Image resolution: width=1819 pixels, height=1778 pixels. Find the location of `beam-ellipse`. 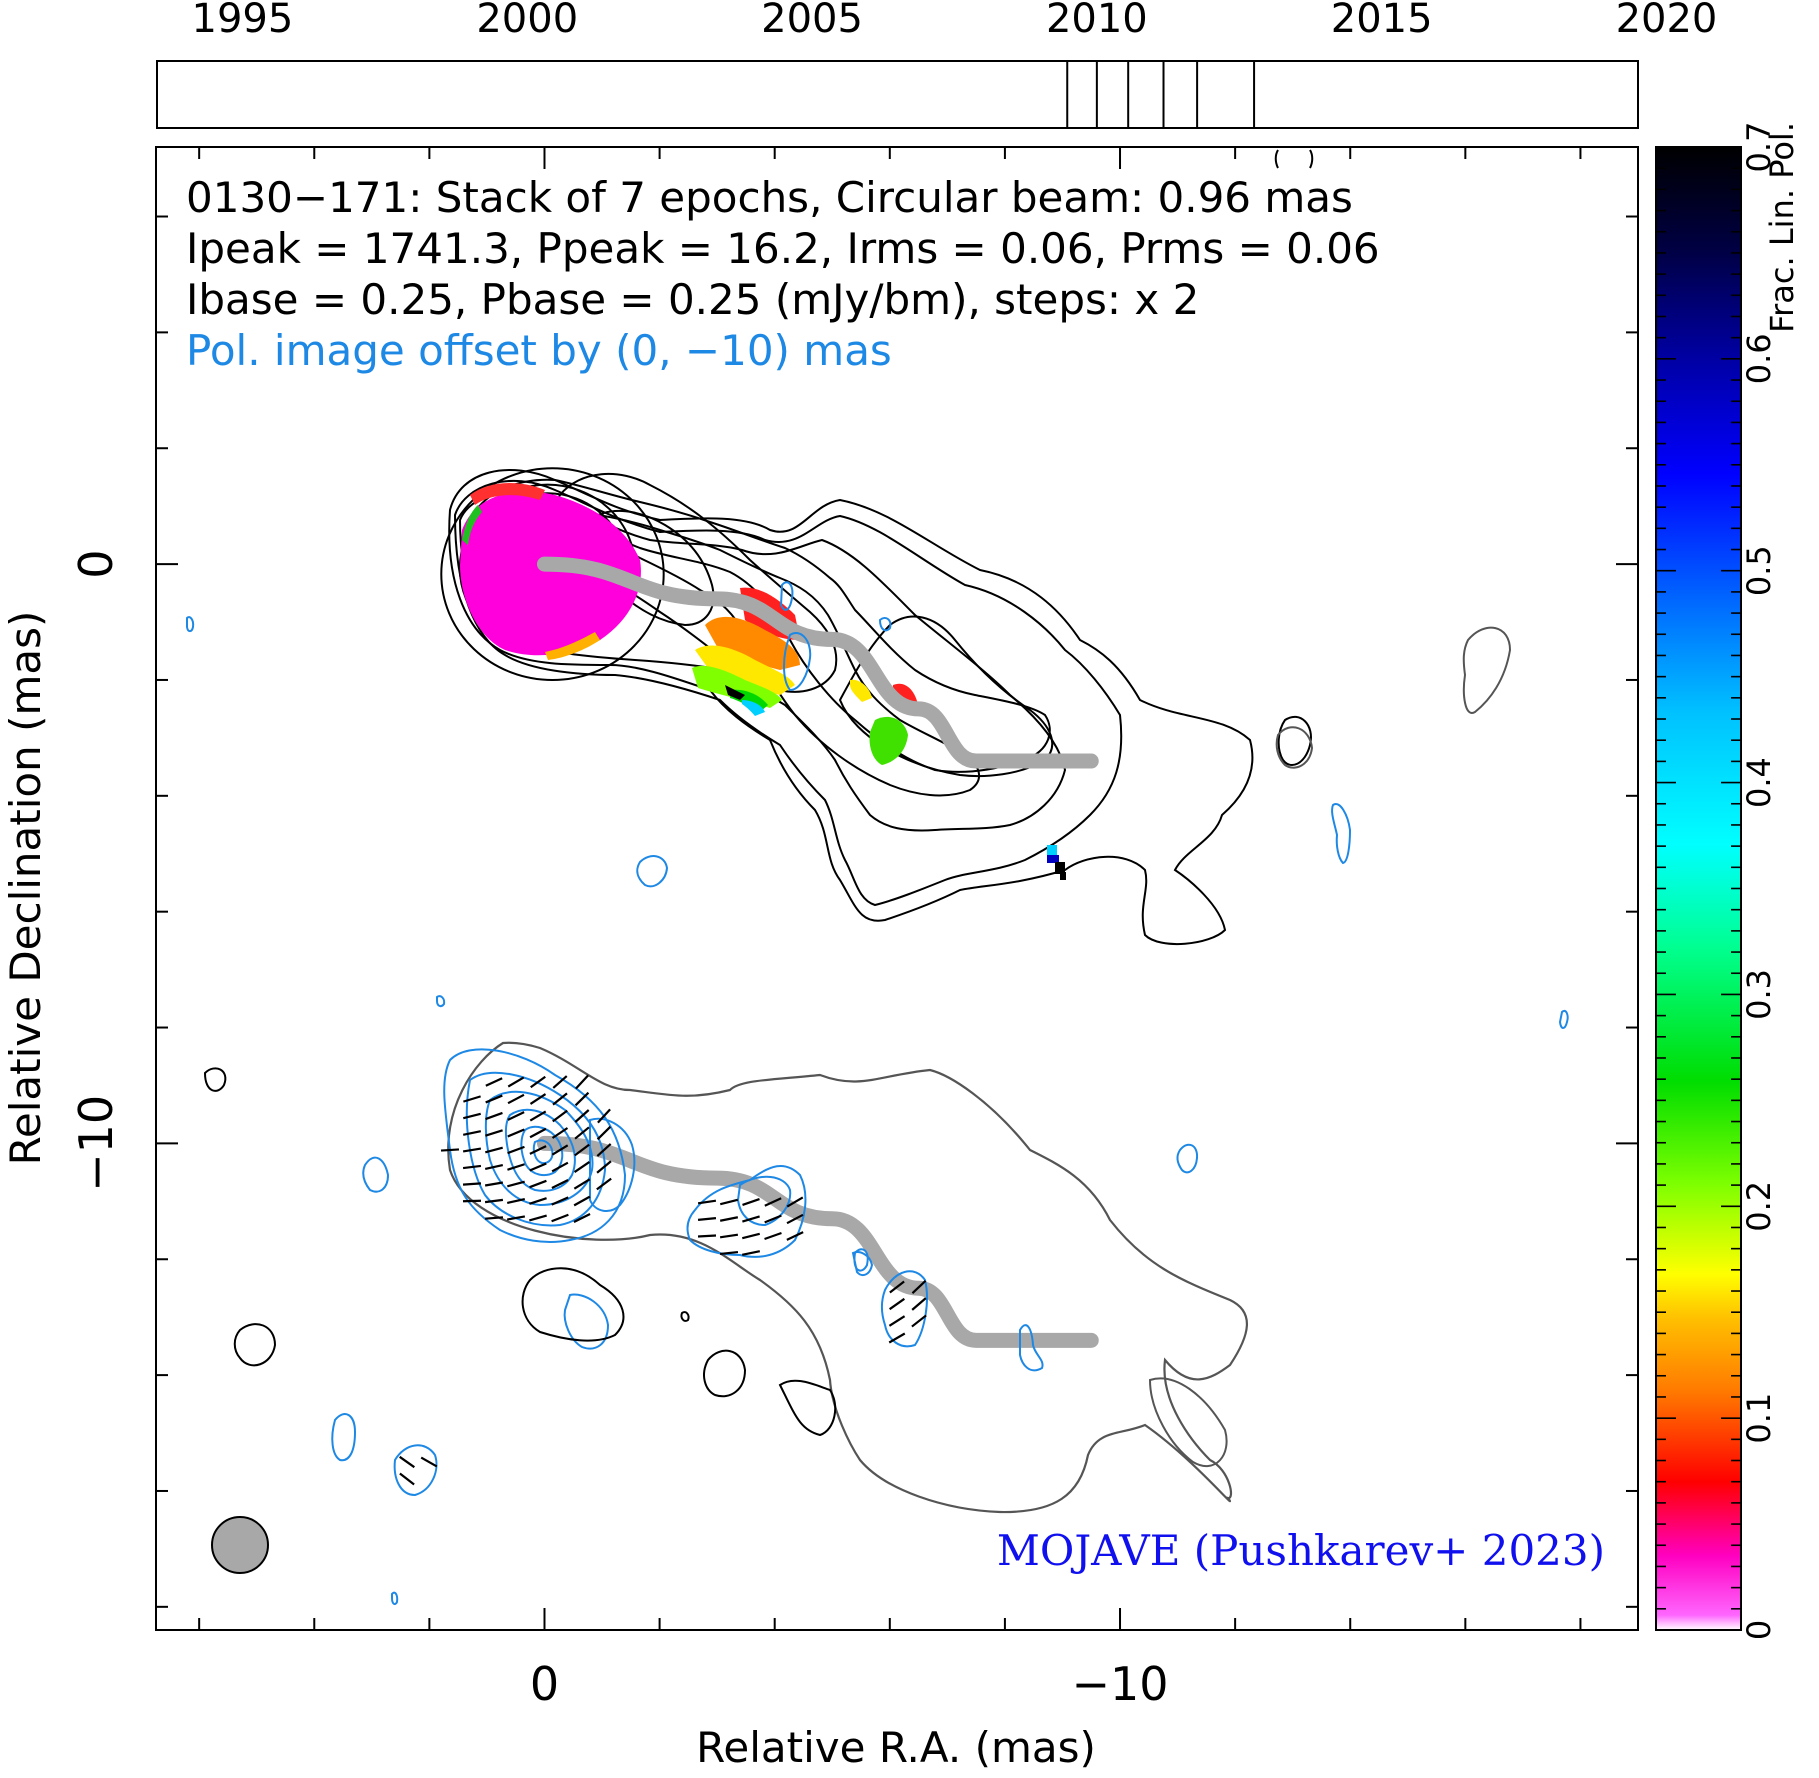

beam-ellipse is located at coordinates (240, 1545).